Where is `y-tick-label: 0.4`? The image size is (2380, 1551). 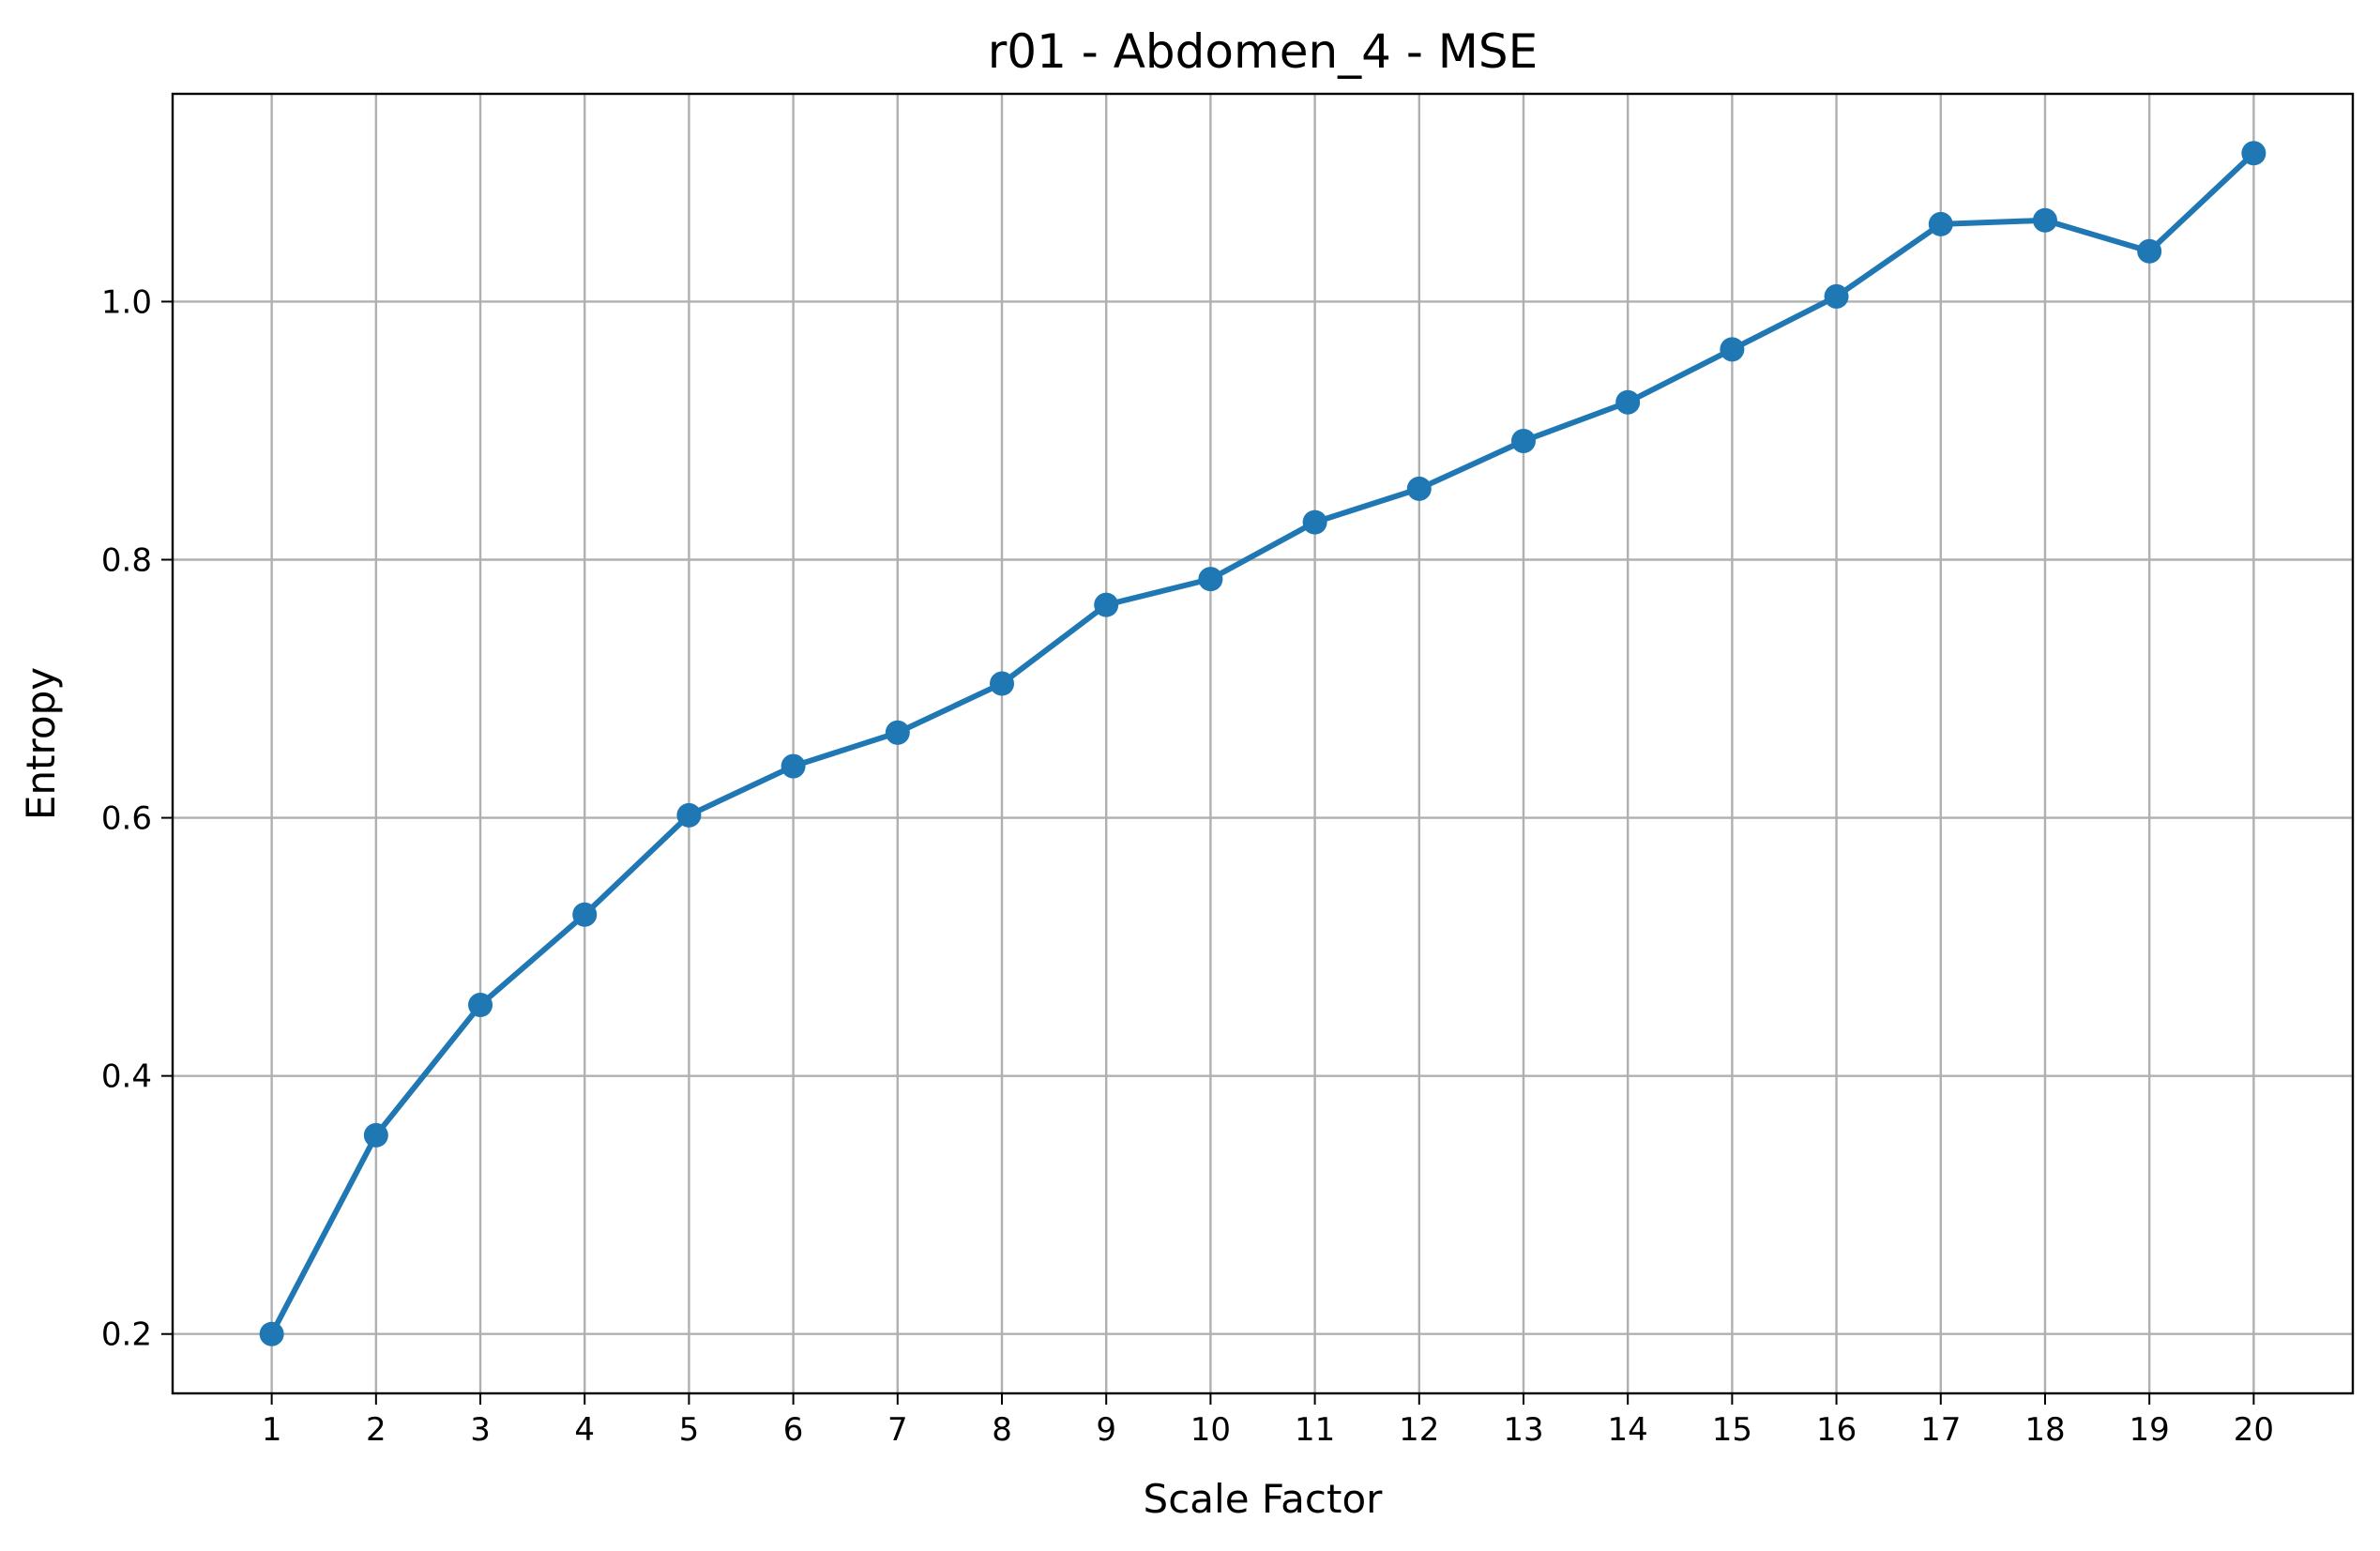
y-tick-label: 0.4 is located at coordinates (126, 1077).